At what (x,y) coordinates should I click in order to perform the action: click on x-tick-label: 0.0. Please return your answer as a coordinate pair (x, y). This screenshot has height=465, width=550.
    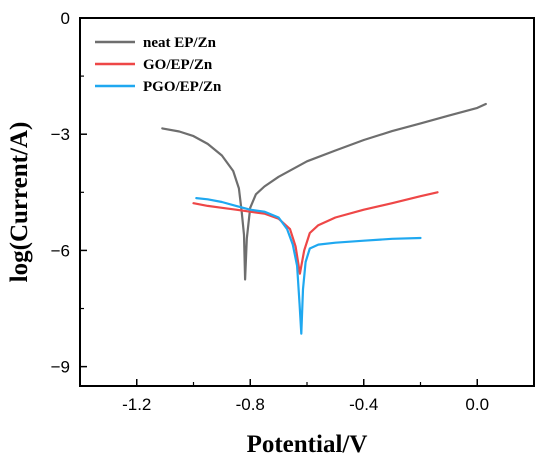
    Looking at the image, I should click on (477, 404).